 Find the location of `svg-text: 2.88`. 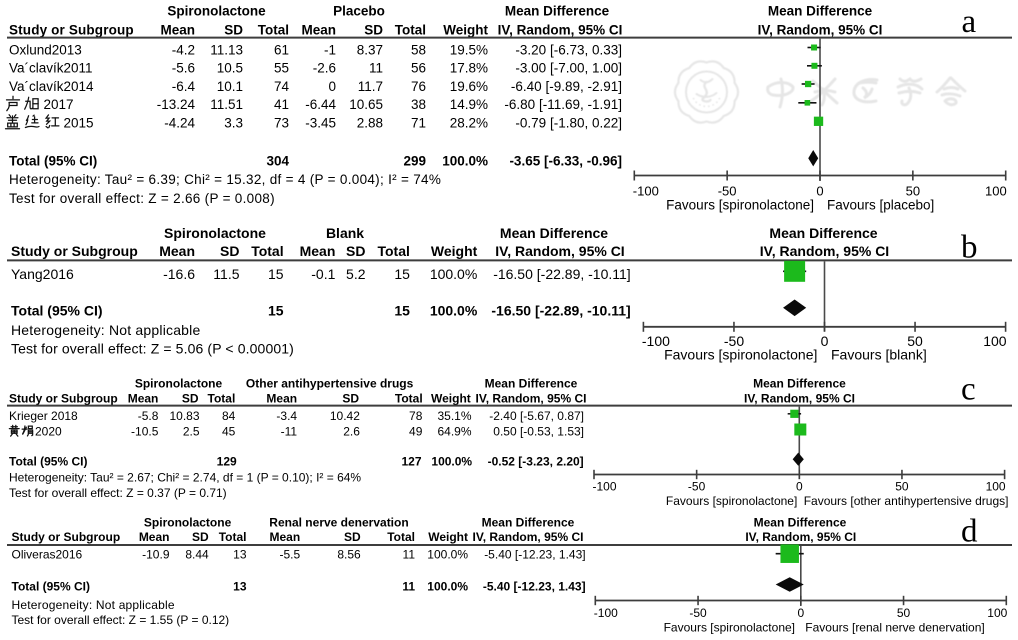

svg-text: 2.88 is located at coordinates (370, 122).